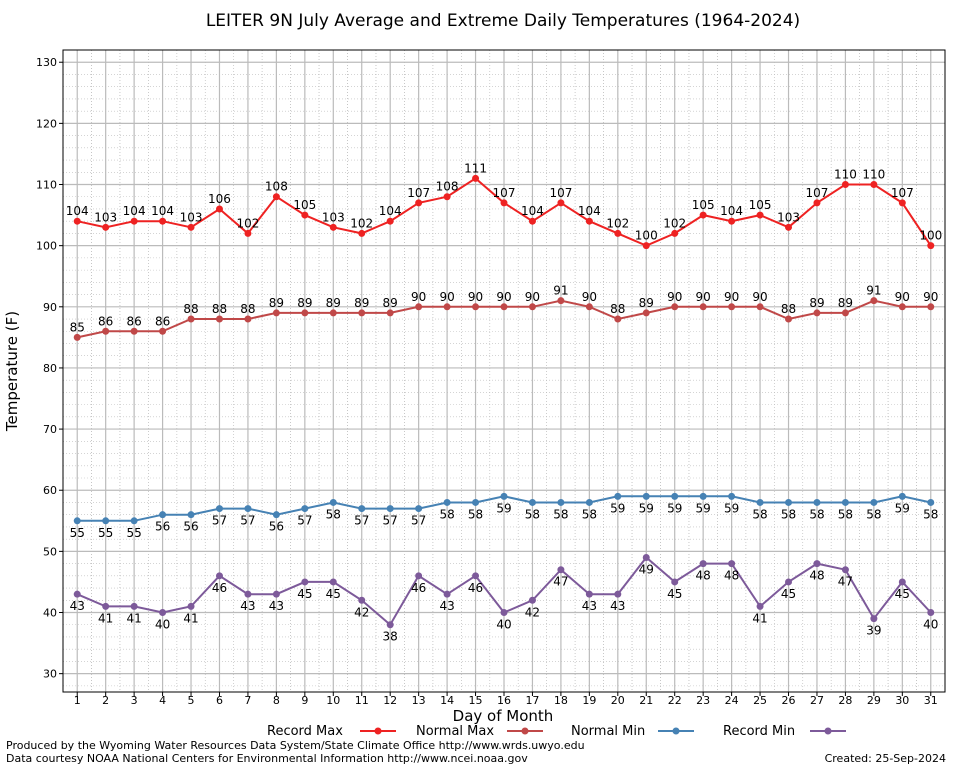 Image resolution: width=954 pixels, height=772 pixels. What do you see at coordinates (703, 508) in the screenshot?
I see `data-label-normal-min: 59` at bounding box center [703, 508].